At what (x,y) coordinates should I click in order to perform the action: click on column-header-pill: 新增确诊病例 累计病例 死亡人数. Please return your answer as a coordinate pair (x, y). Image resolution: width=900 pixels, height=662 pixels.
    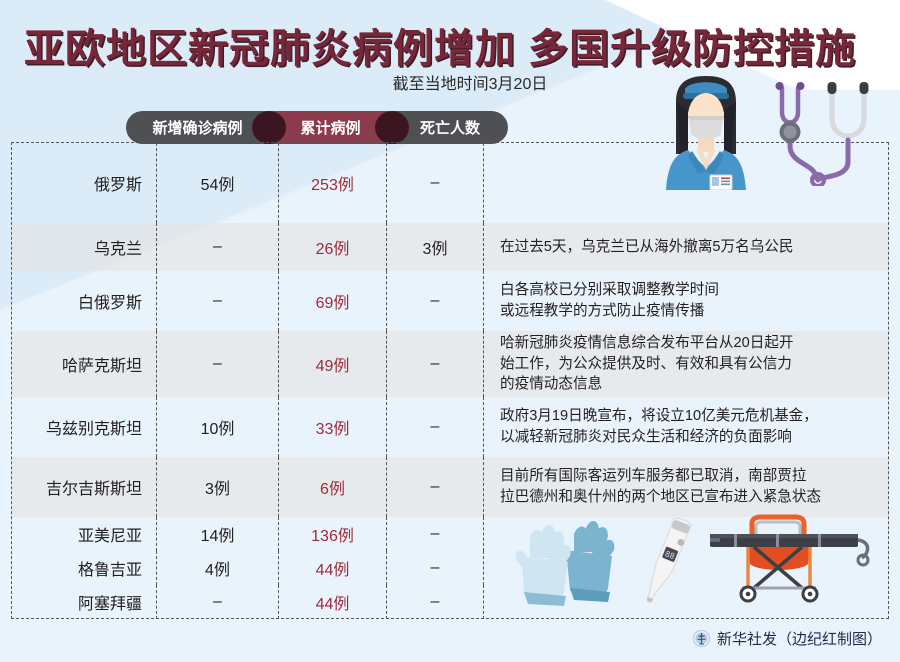
    Looking at the image, I should click on (317, 127).